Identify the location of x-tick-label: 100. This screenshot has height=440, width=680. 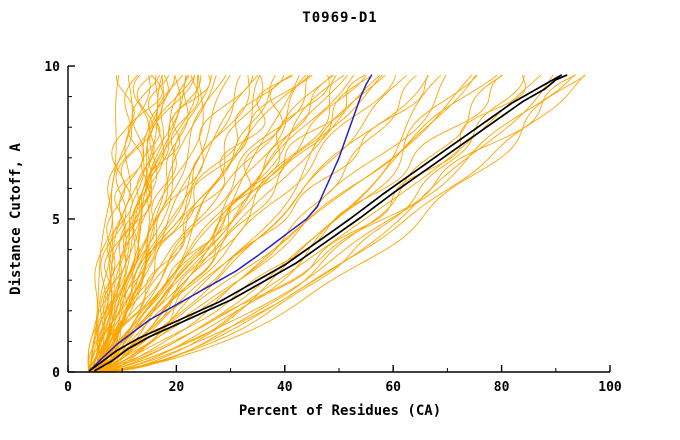
(610, 387).